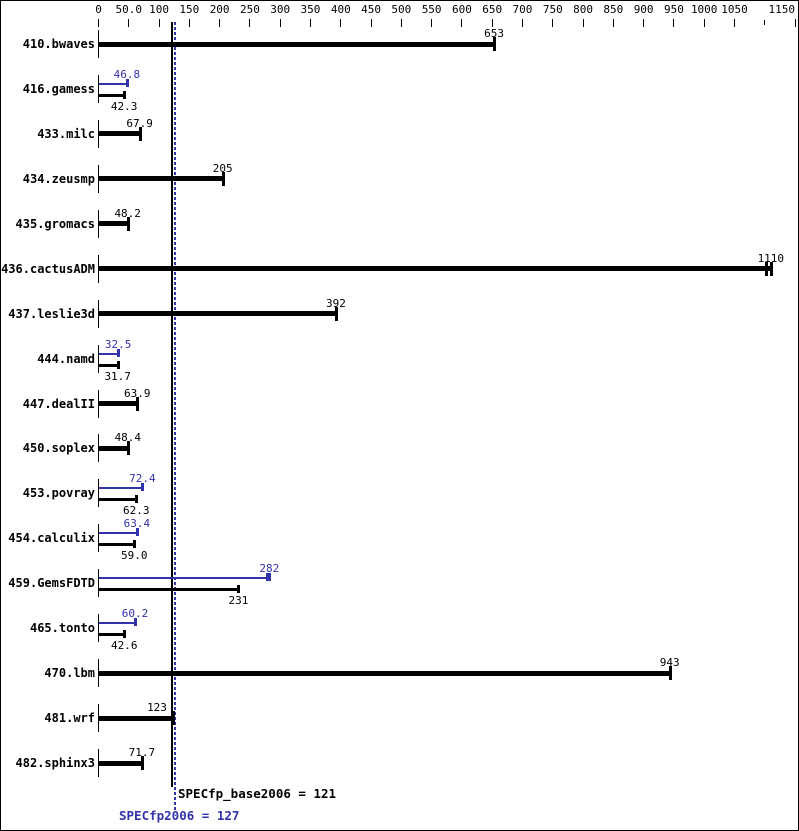  What do you see at coordinates (142, 479) in the screenshot?
I see `peak-value-label: 72.4` at bounding box center [142, 479].